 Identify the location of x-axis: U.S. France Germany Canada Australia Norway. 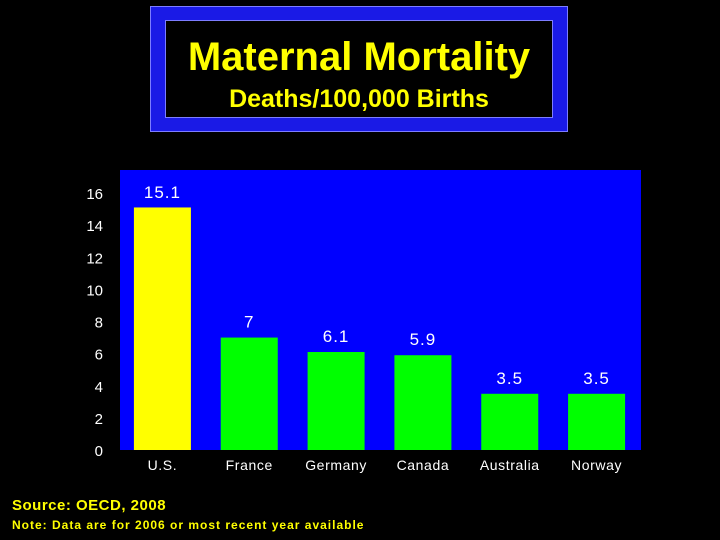
(385, 465).